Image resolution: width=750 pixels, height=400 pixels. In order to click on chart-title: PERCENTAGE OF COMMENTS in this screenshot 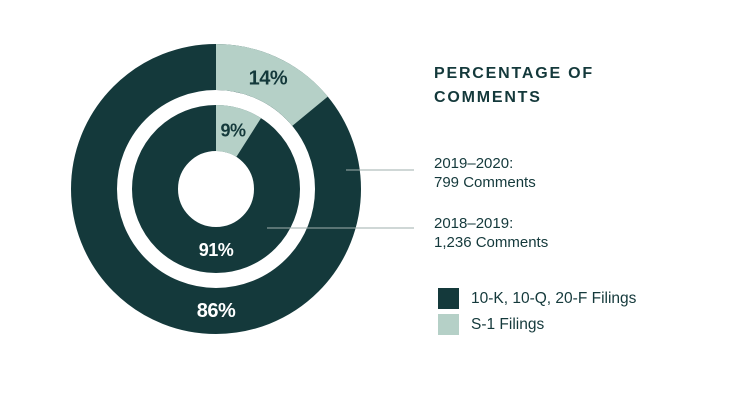, I will do `click(514, 85)`.